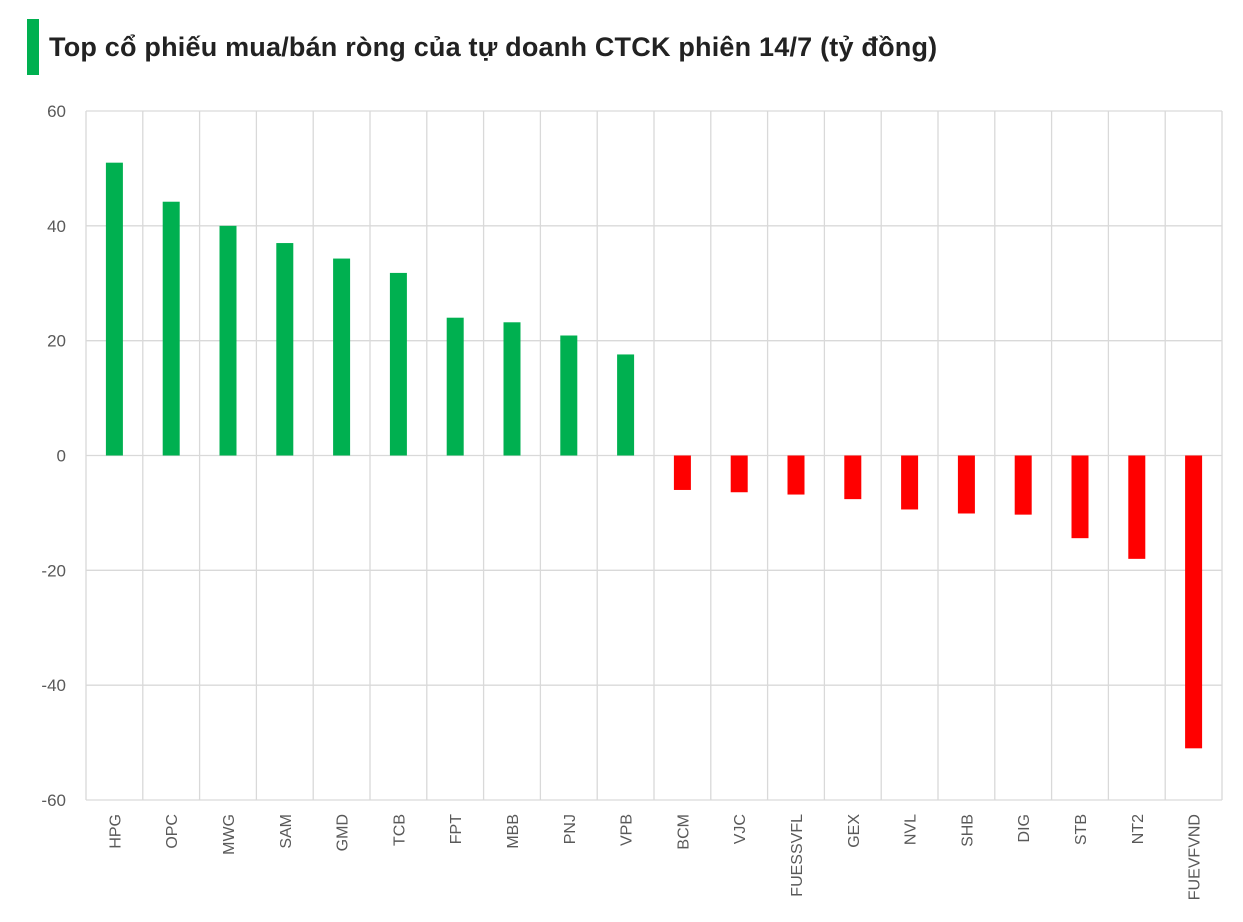  What do you see at coordinates (1195, 857) in the screenshot?
I see `x-tick-label: FUEVFVND` at bounding box center [1195, 857].